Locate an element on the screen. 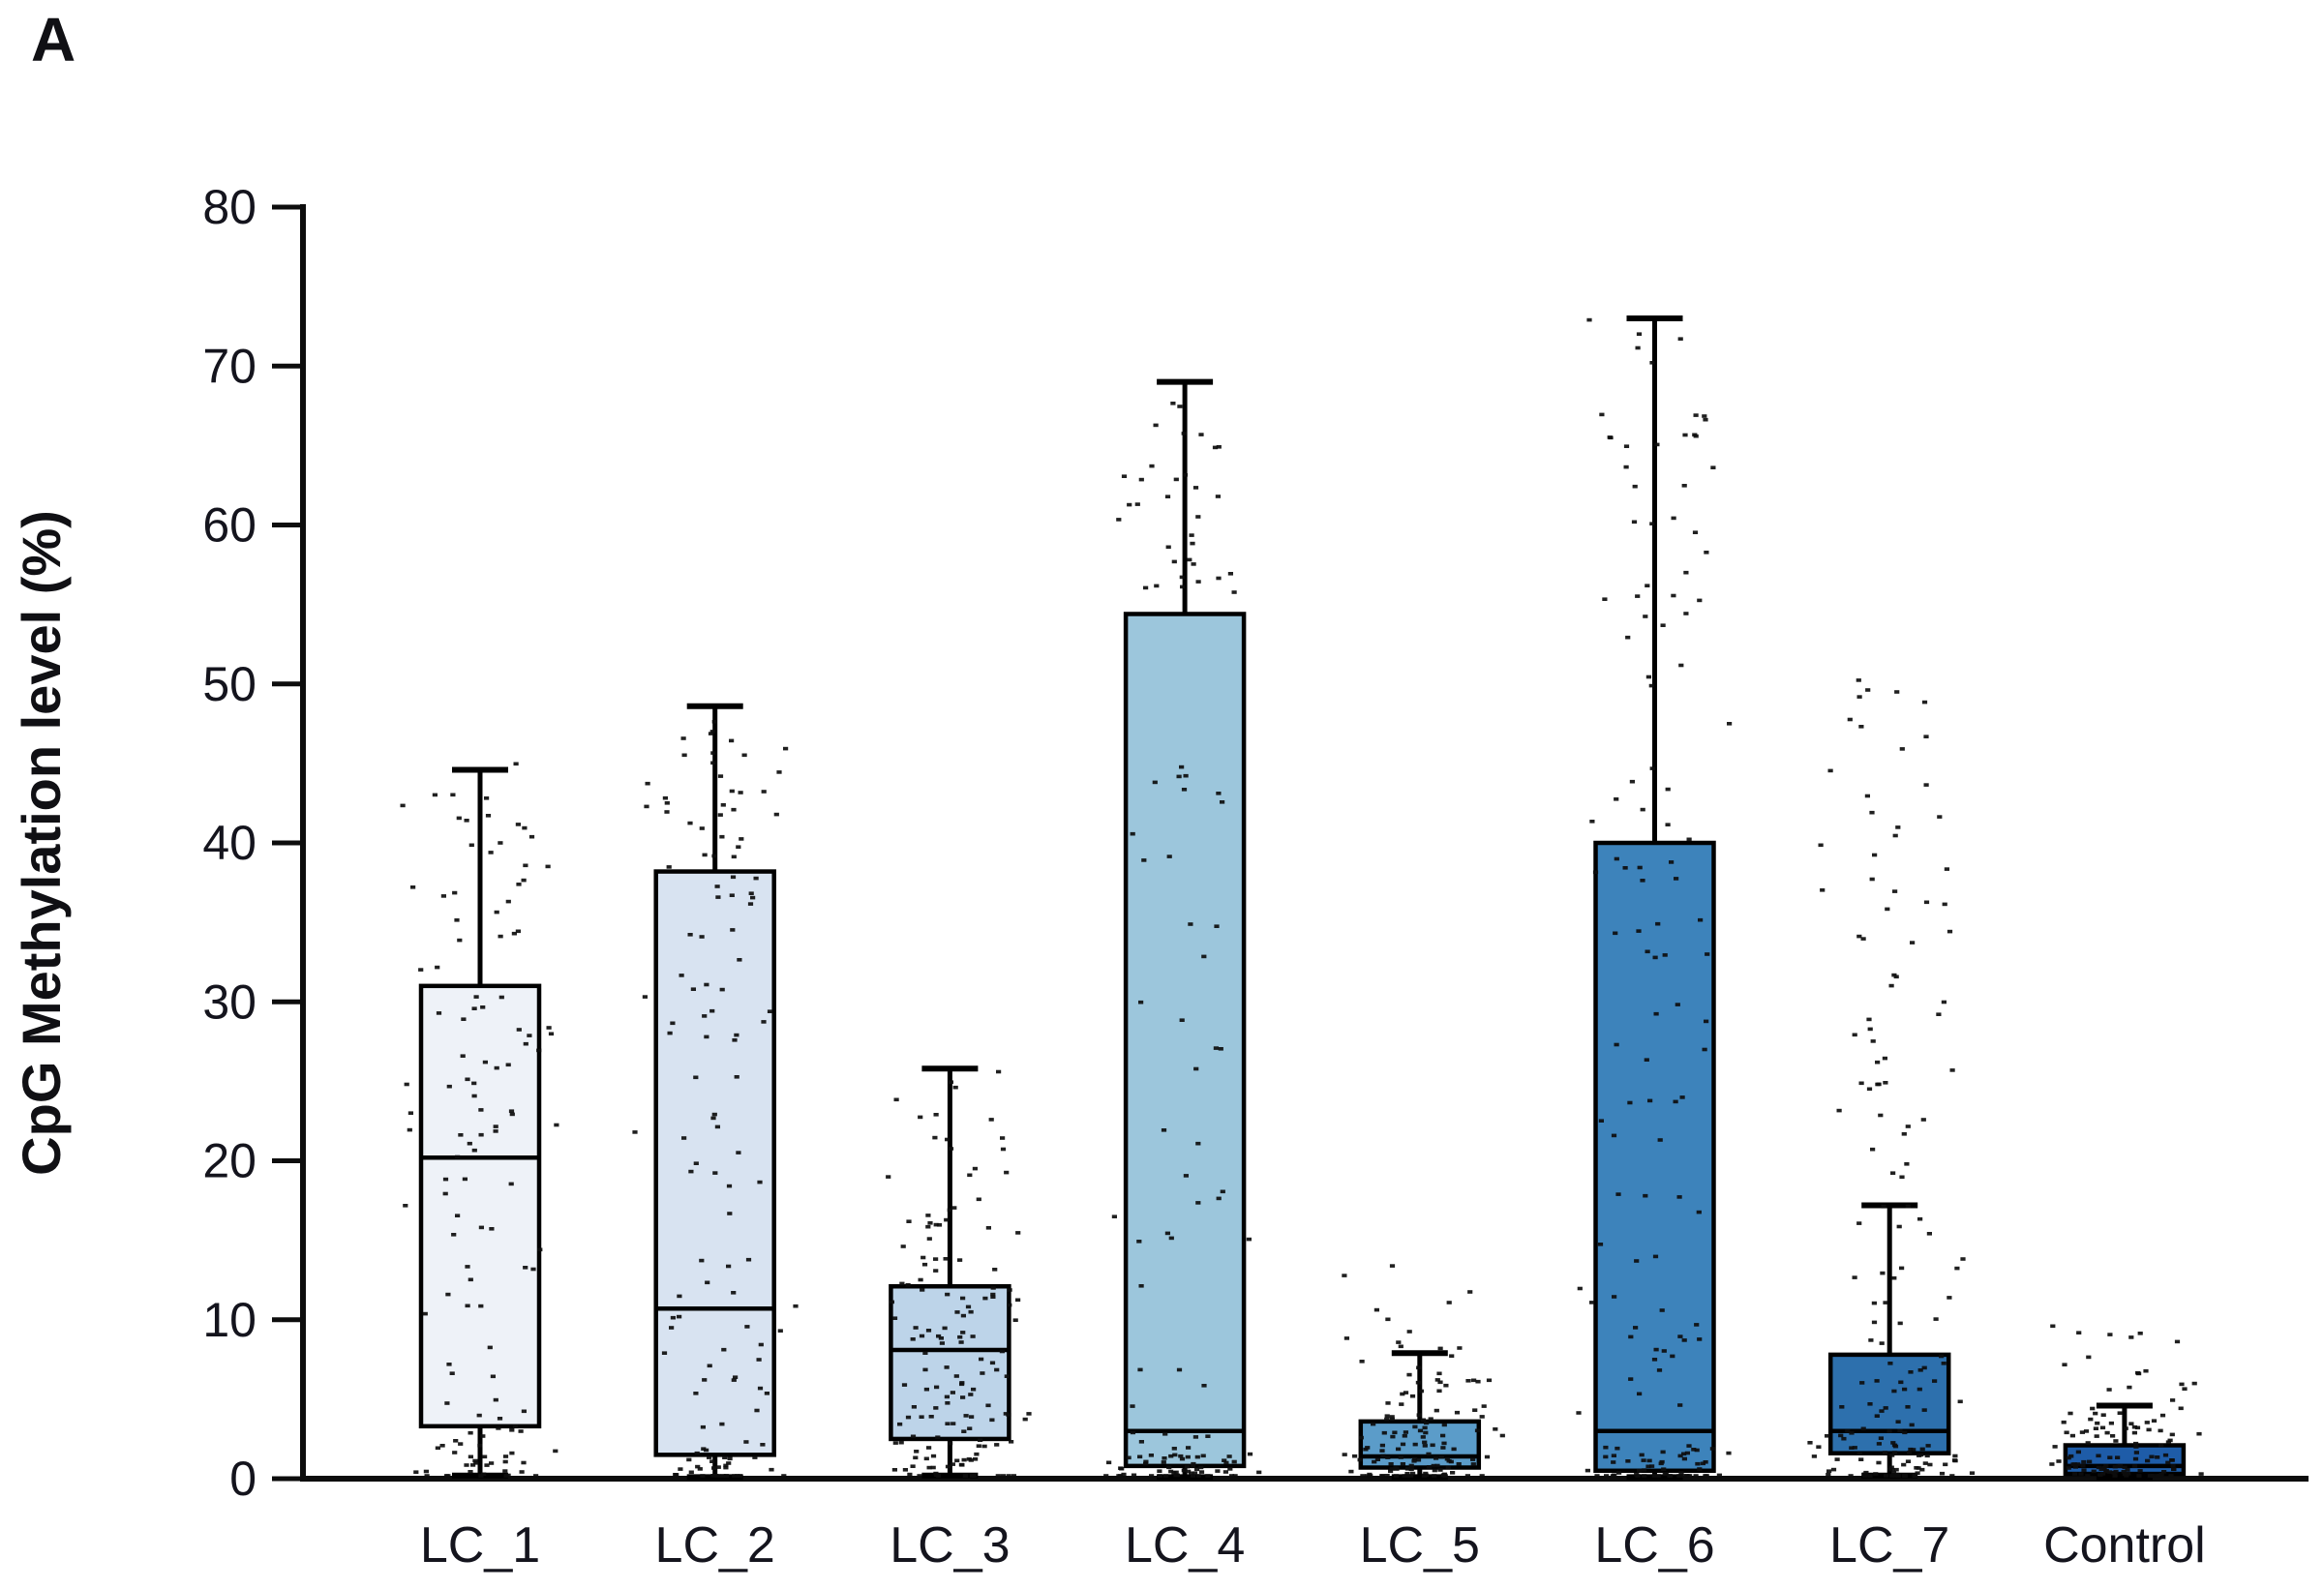 This screenshot has width=2324, height=1589. x-tick-label-LC_1: LC_1 is located at coordinates (480, 1546).